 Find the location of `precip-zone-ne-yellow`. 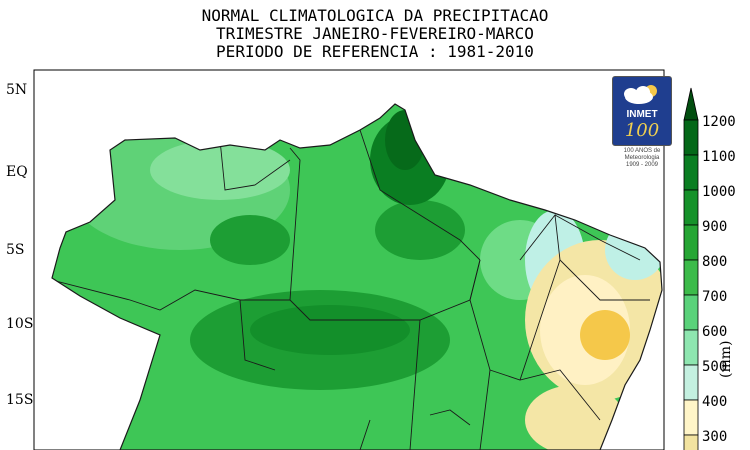

precip-zone-ne-yellow is located at coordinates (605, 335).